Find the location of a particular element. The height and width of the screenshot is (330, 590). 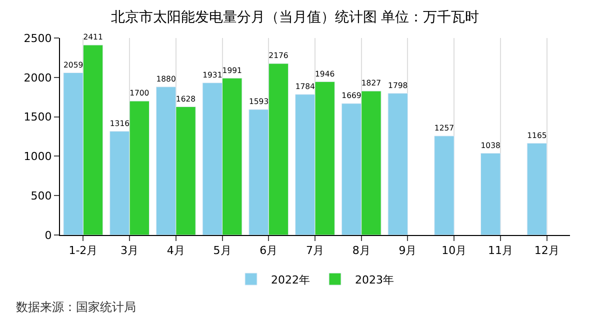

chart-title: 北京市太阳能发电量分月（当月值）统计图 单位：万千瓦时 is located at coordinates (295, 17).